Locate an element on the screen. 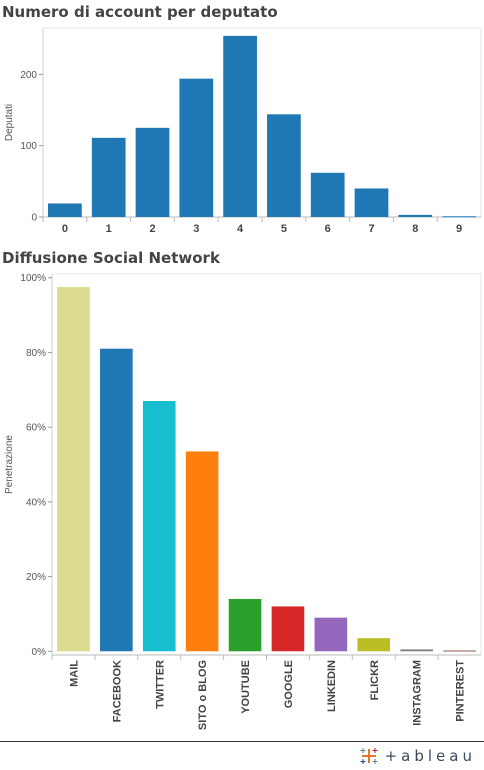 The image size is (484, 770). x-tick-label: 8 is located at coordinates (415, 229).